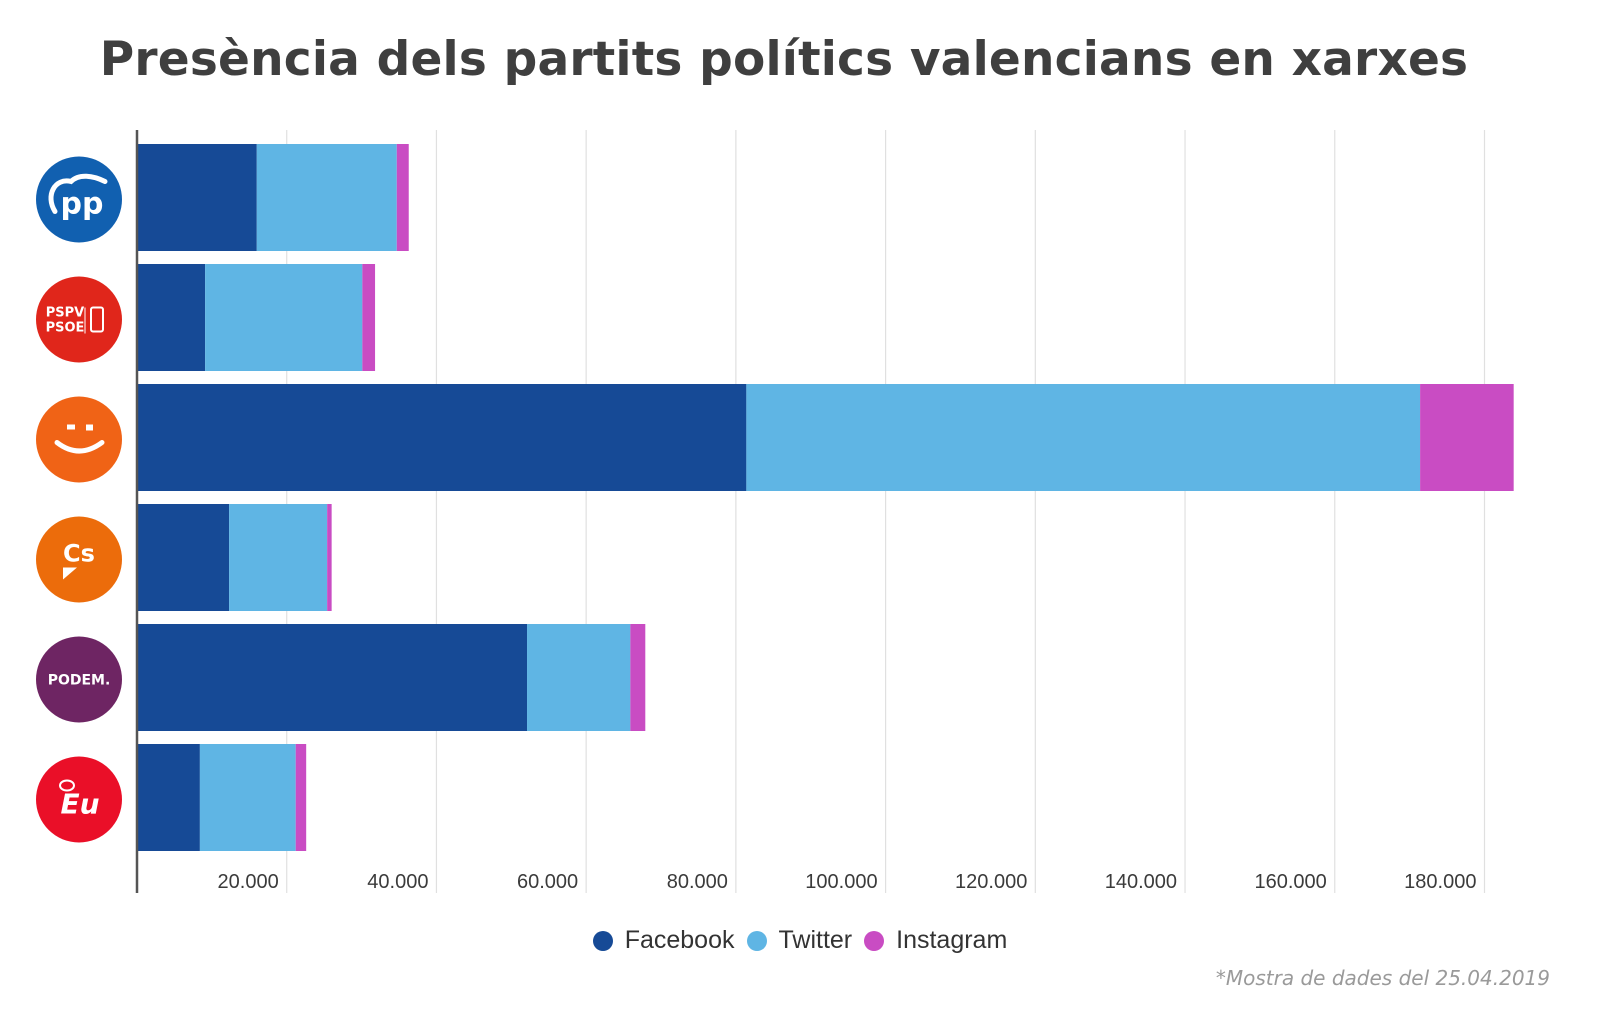 This screenshot has height=1023, width=1600. Describe the element at coordinates (82, 204) in the screenshot. I see `logo-label: pp` at that location.